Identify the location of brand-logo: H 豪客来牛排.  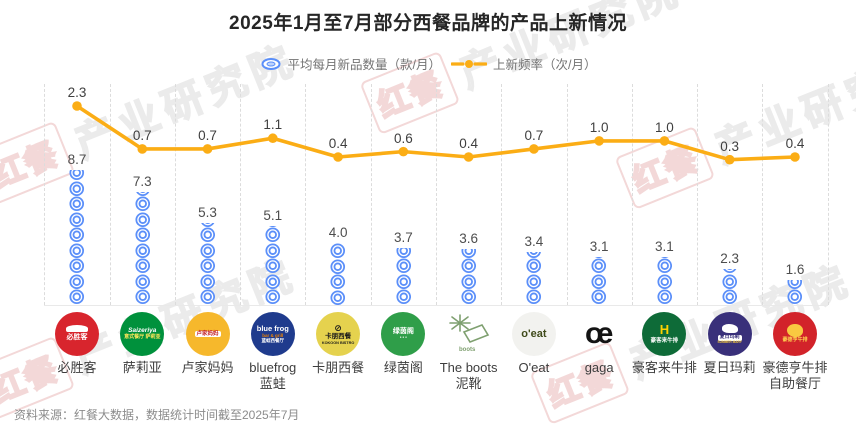
(664, 334).